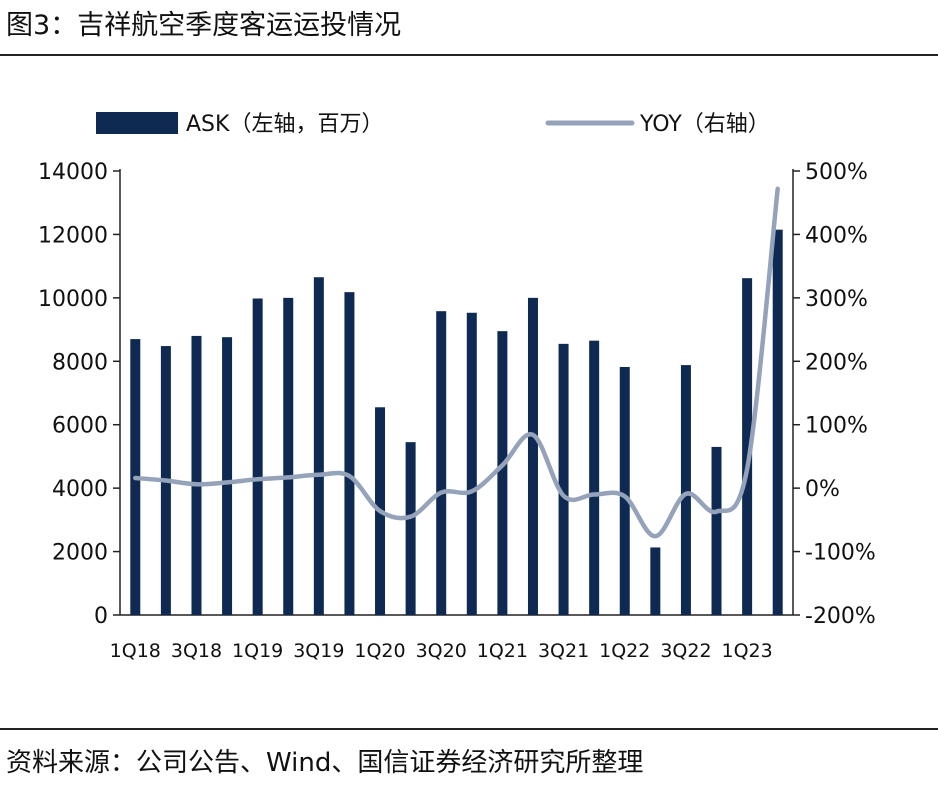 The width and height of the screenshot is (938, 797). Describe the element at coordinates (685, 490) in the screenshot. I see `ask-bar-3Q22` at that location.